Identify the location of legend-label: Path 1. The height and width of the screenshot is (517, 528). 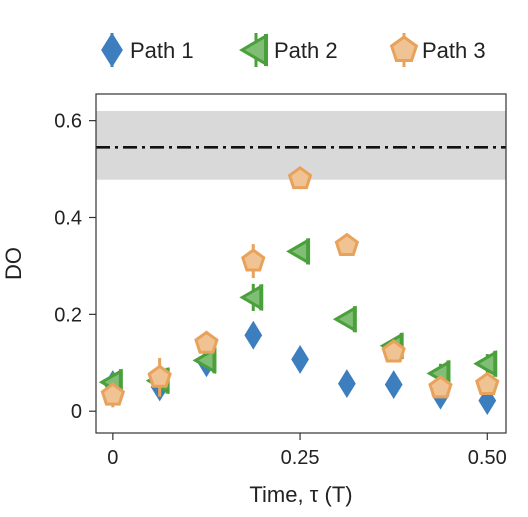
(162, 50).